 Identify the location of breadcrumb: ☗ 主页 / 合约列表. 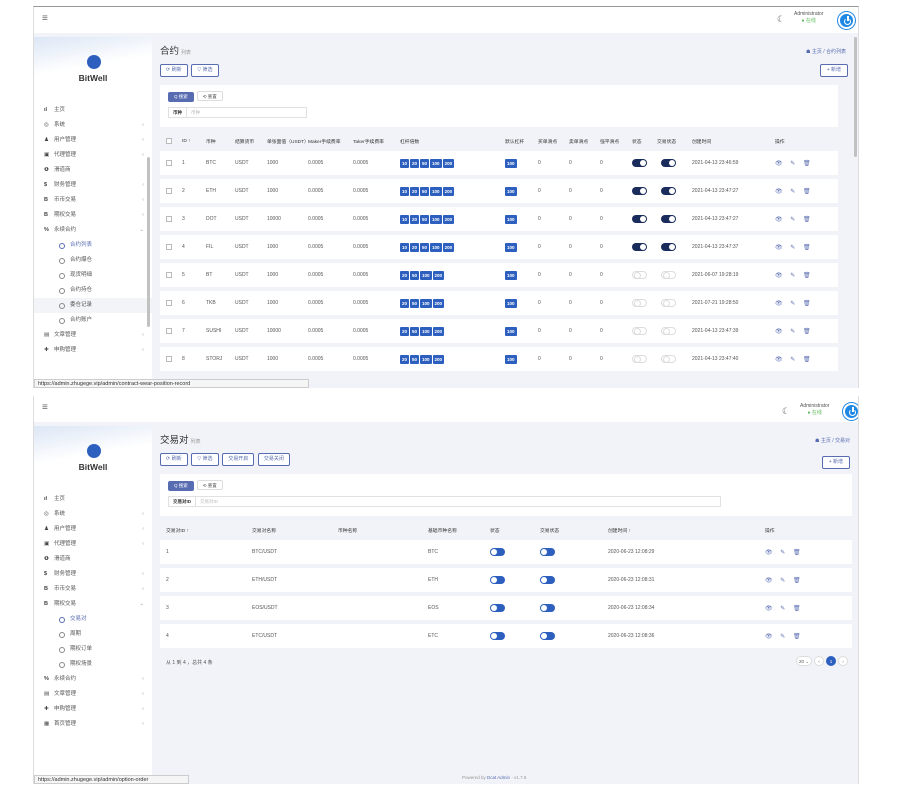
(825, 52).